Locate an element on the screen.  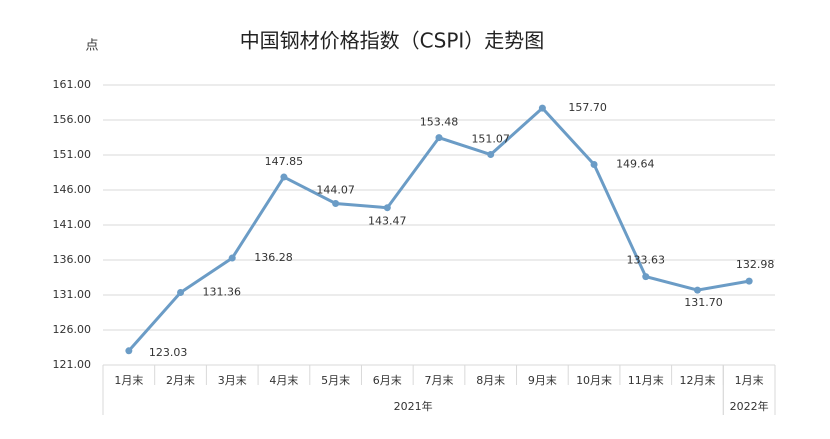
x-tick-label: 12月末 is located at coordinates (697, 380).